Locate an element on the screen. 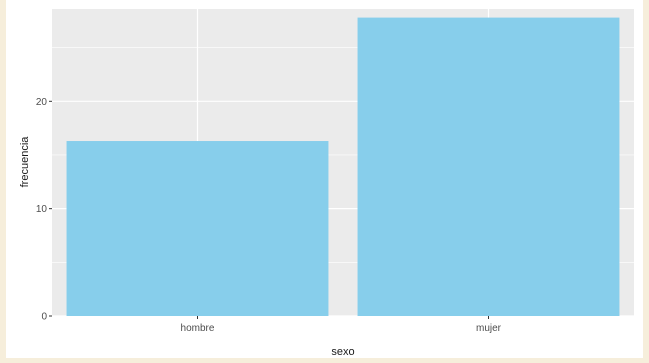 Image resolution: width=649 pixels, height=363 pixels. y-axis-title: frecuencia is located at coordinates (25, 162).